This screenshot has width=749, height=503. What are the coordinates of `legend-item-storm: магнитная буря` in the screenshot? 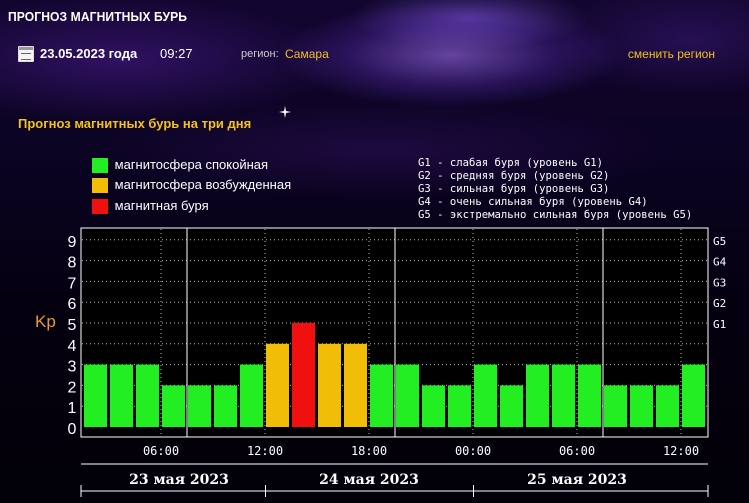 It's located at (150, 206).